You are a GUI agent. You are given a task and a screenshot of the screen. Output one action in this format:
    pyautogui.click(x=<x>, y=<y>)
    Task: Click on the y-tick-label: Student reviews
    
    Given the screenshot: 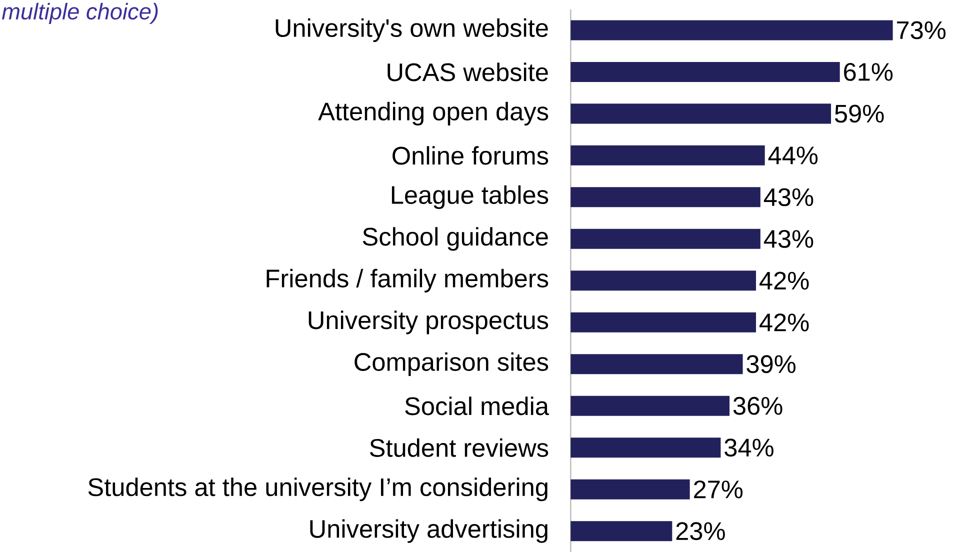 What is the action you would take?
    pyautogui.click(x=459, y=447)
    